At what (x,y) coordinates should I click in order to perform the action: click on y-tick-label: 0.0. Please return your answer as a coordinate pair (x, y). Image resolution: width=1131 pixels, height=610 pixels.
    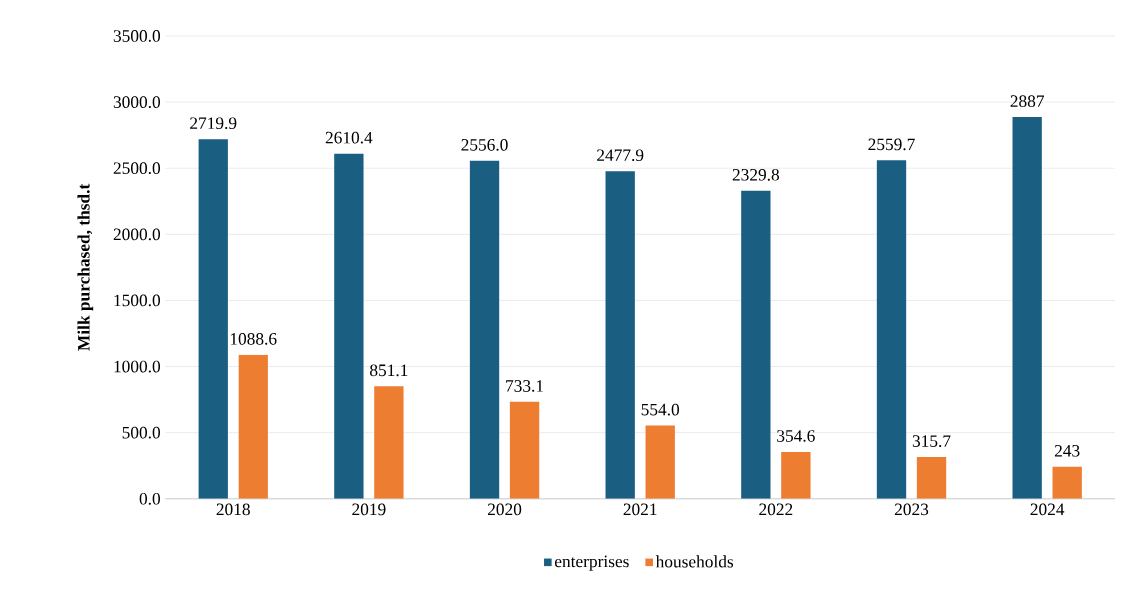
    Looking at the image, I should click on (150, 499).